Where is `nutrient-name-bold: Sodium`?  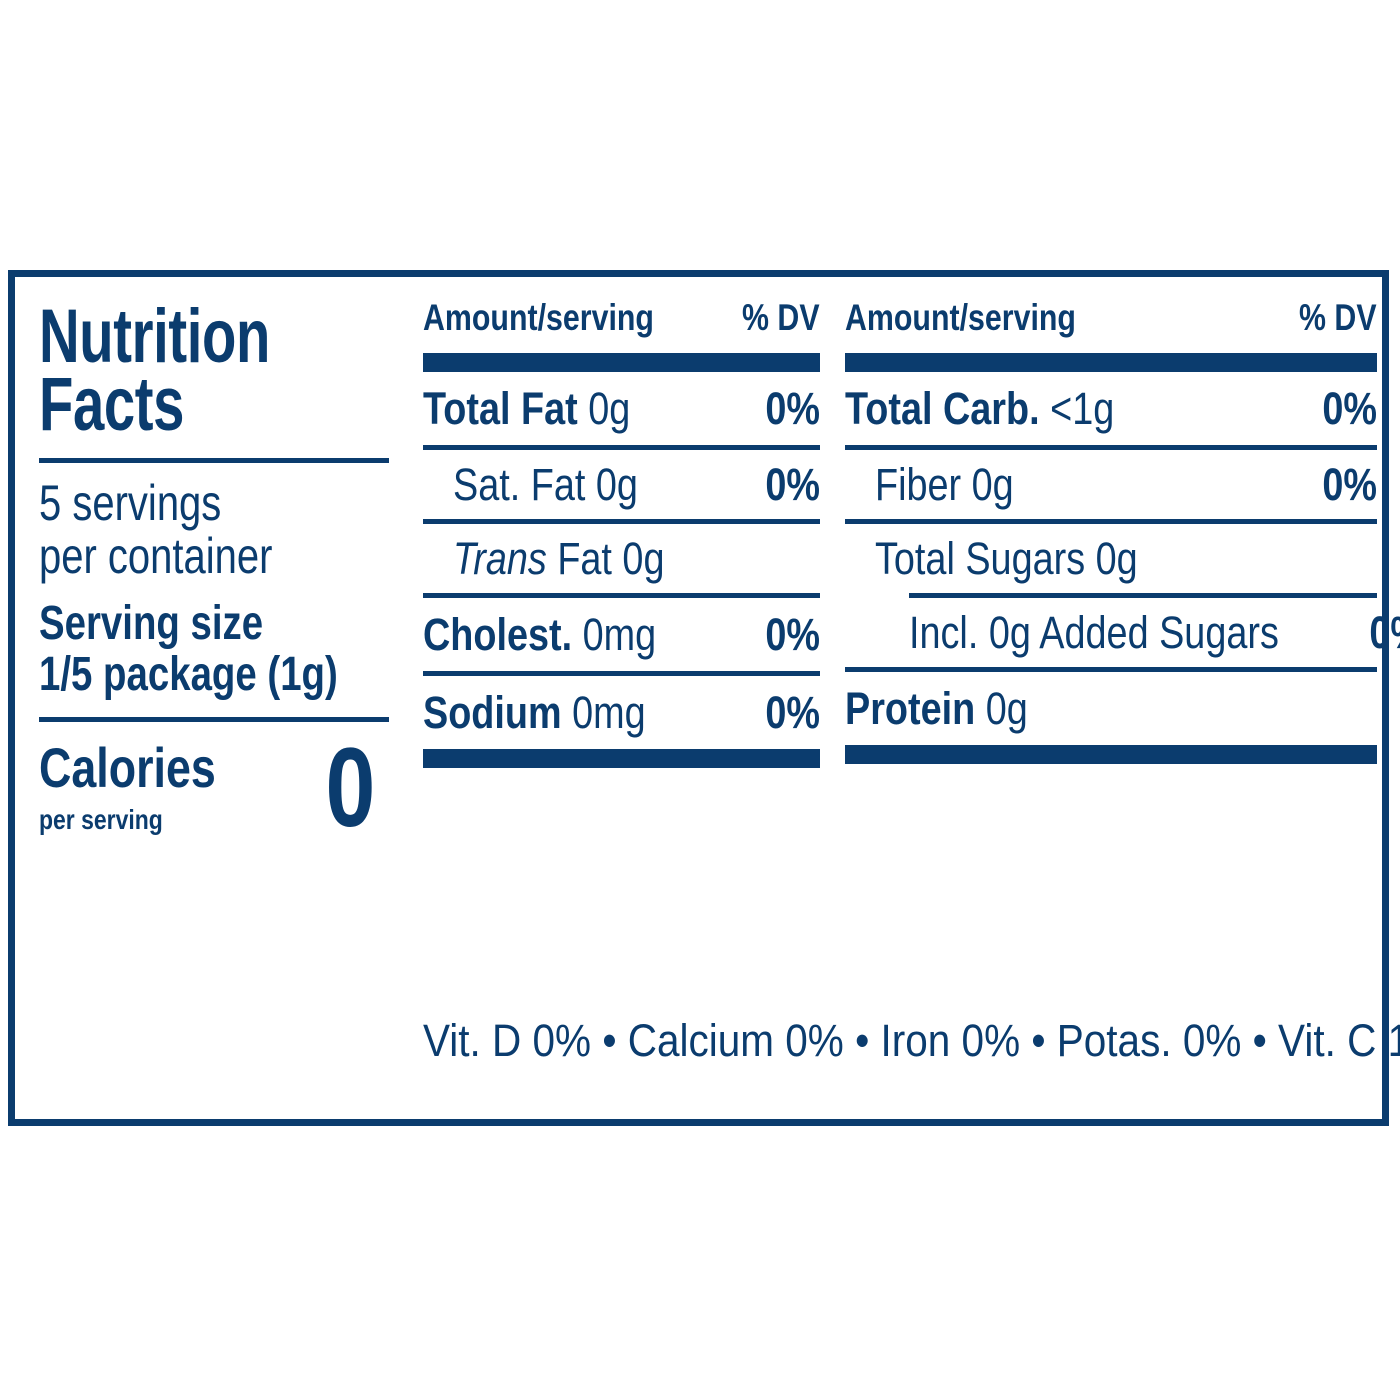
nutrient-name-bold: Sodium is located at coordinates (492, 712).